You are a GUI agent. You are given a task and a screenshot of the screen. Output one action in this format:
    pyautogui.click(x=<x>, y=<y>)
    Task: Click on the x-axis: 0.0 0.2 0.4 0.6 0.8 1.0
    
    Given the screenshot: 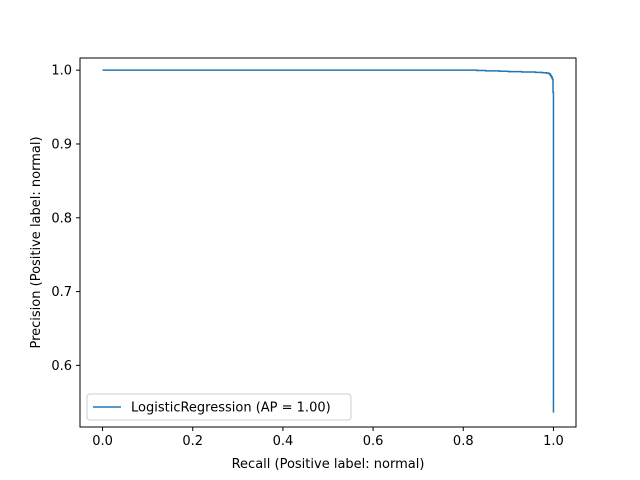 What is the action you would take?
    pyautogui.click(x=328, y=438)
    